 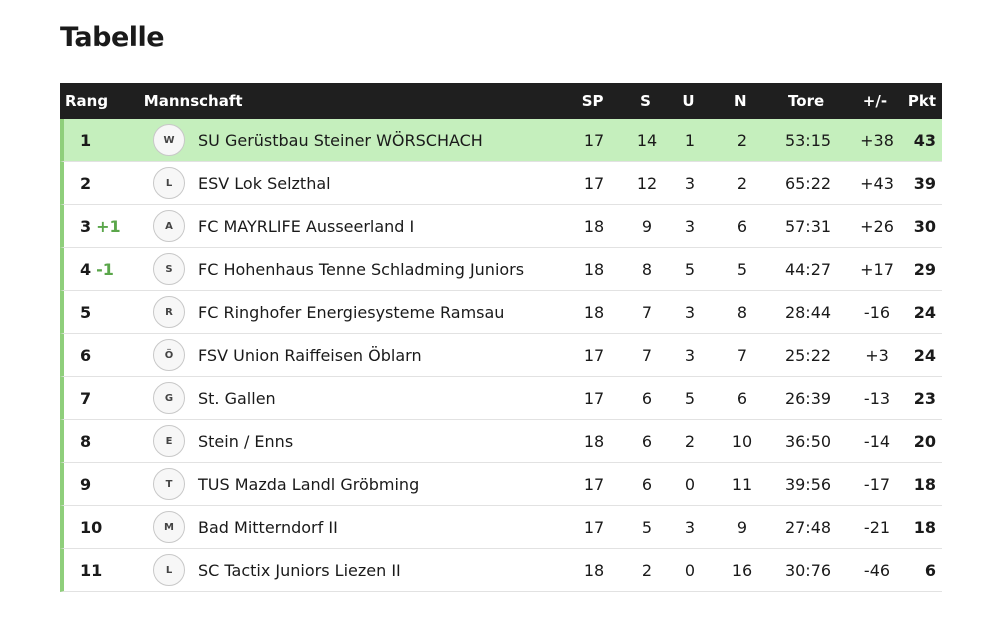 What do you see at coordinates (86, 226) in the screenshot?
I see `rank-value: 3` at bounding box center [86, 226].